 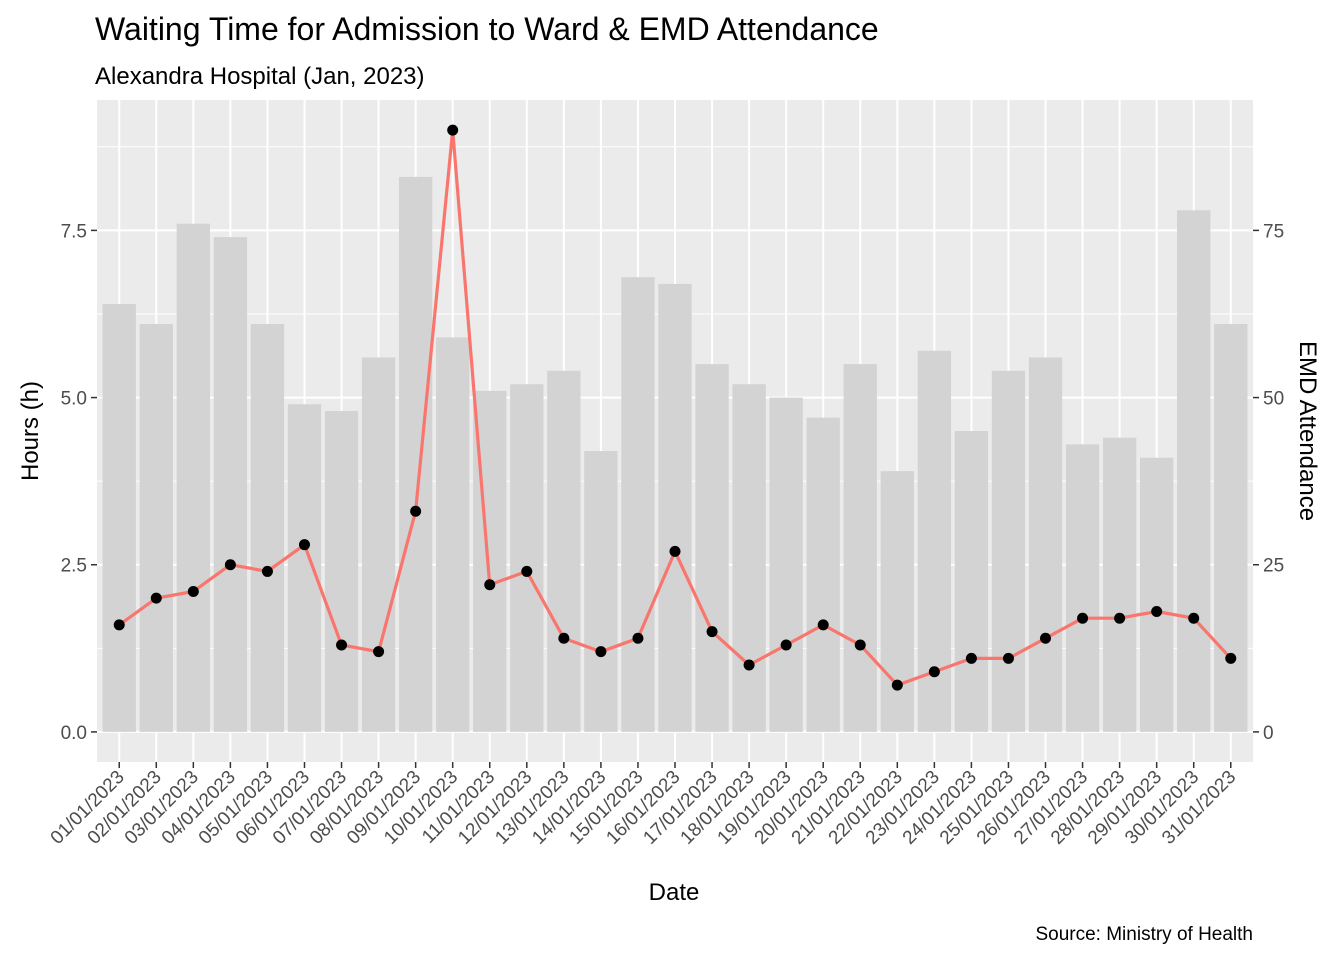 What do you see at coordinates (1273, 566) in the screenshot?
I see `y2-tick-label: 25` at bounding box center [1273, 566].